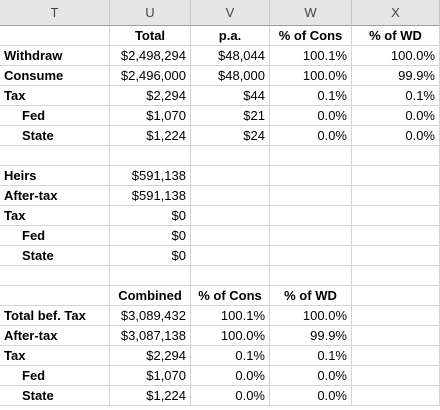  Describe the element at coordinates (150, 36) in the screenshot. I see `header-total: Total` at that location.